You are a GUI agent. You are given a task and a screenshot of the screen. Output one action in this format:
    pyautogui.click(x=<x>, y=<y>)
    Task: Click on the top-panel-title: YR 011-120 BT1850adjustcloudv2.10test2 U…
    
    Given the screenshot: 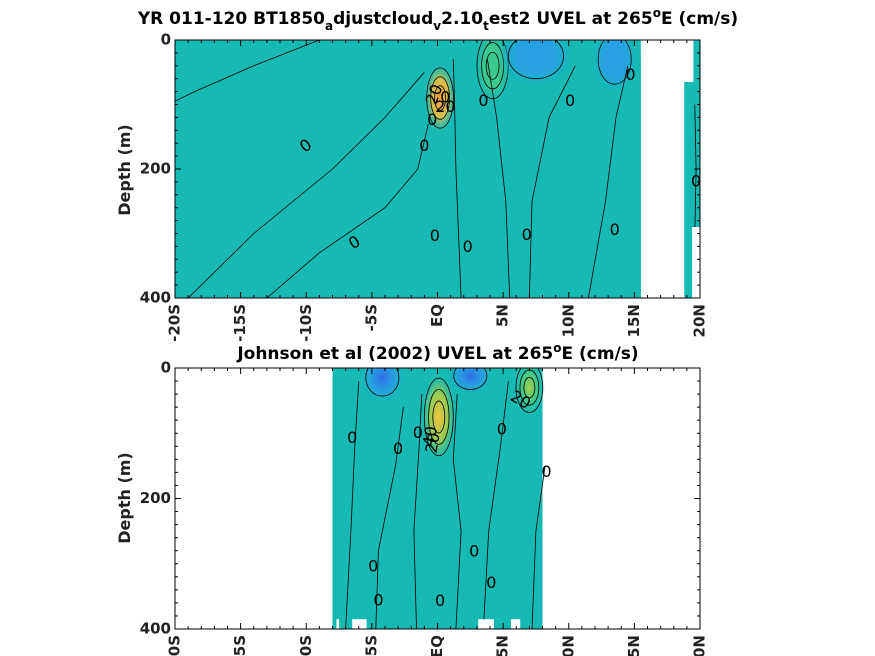 What is the action you would take?
    pyautogui.click(x=437, y=19)
    